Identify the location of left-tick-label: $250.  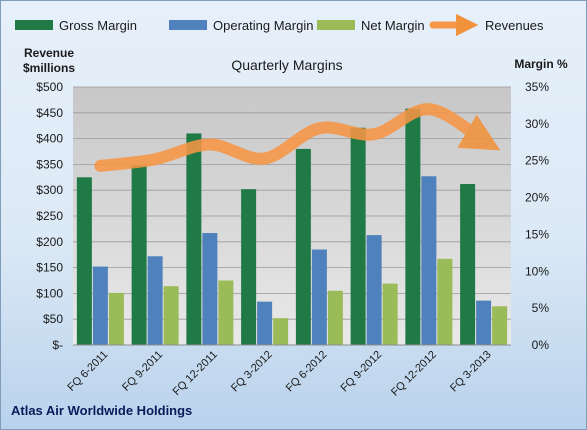
(49, 216).